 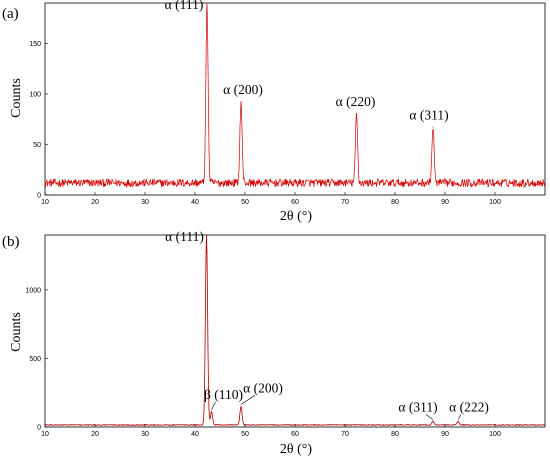 I want to click on panel-b-label: (b), so click(x=11, y=242).